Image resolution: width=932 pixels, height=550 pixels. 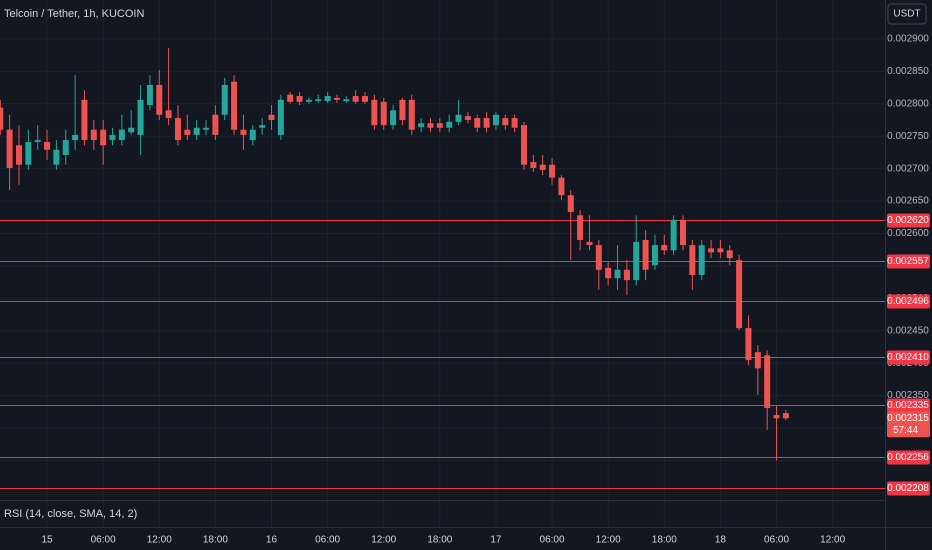 What do you see at coordinates (272, 540) in the screenshot?
I see `x-tick-label: 16` at bounding box center [272, 540].